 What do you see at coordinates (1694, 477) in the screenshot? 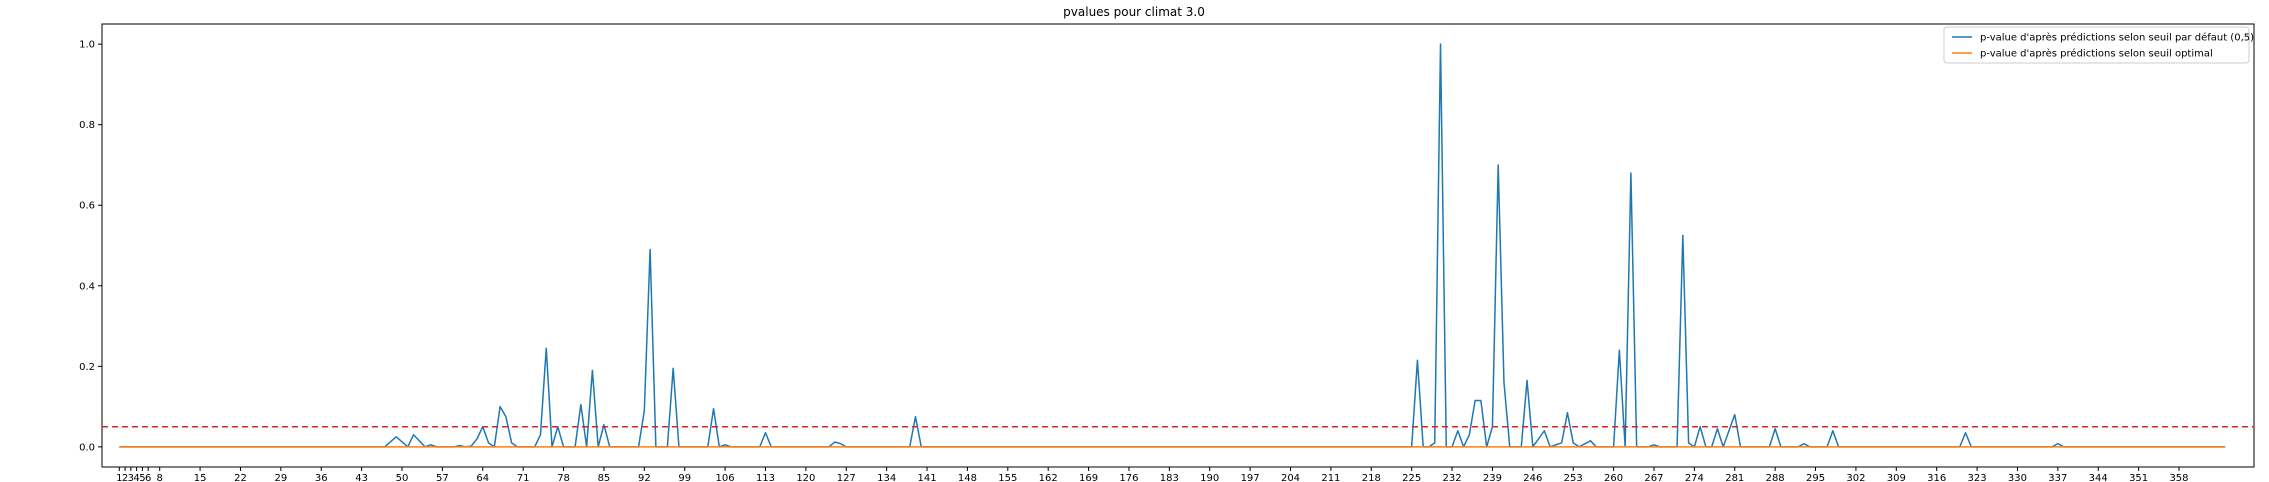
I see `x-tick-label: 274` at bounding box center [1694, 477].